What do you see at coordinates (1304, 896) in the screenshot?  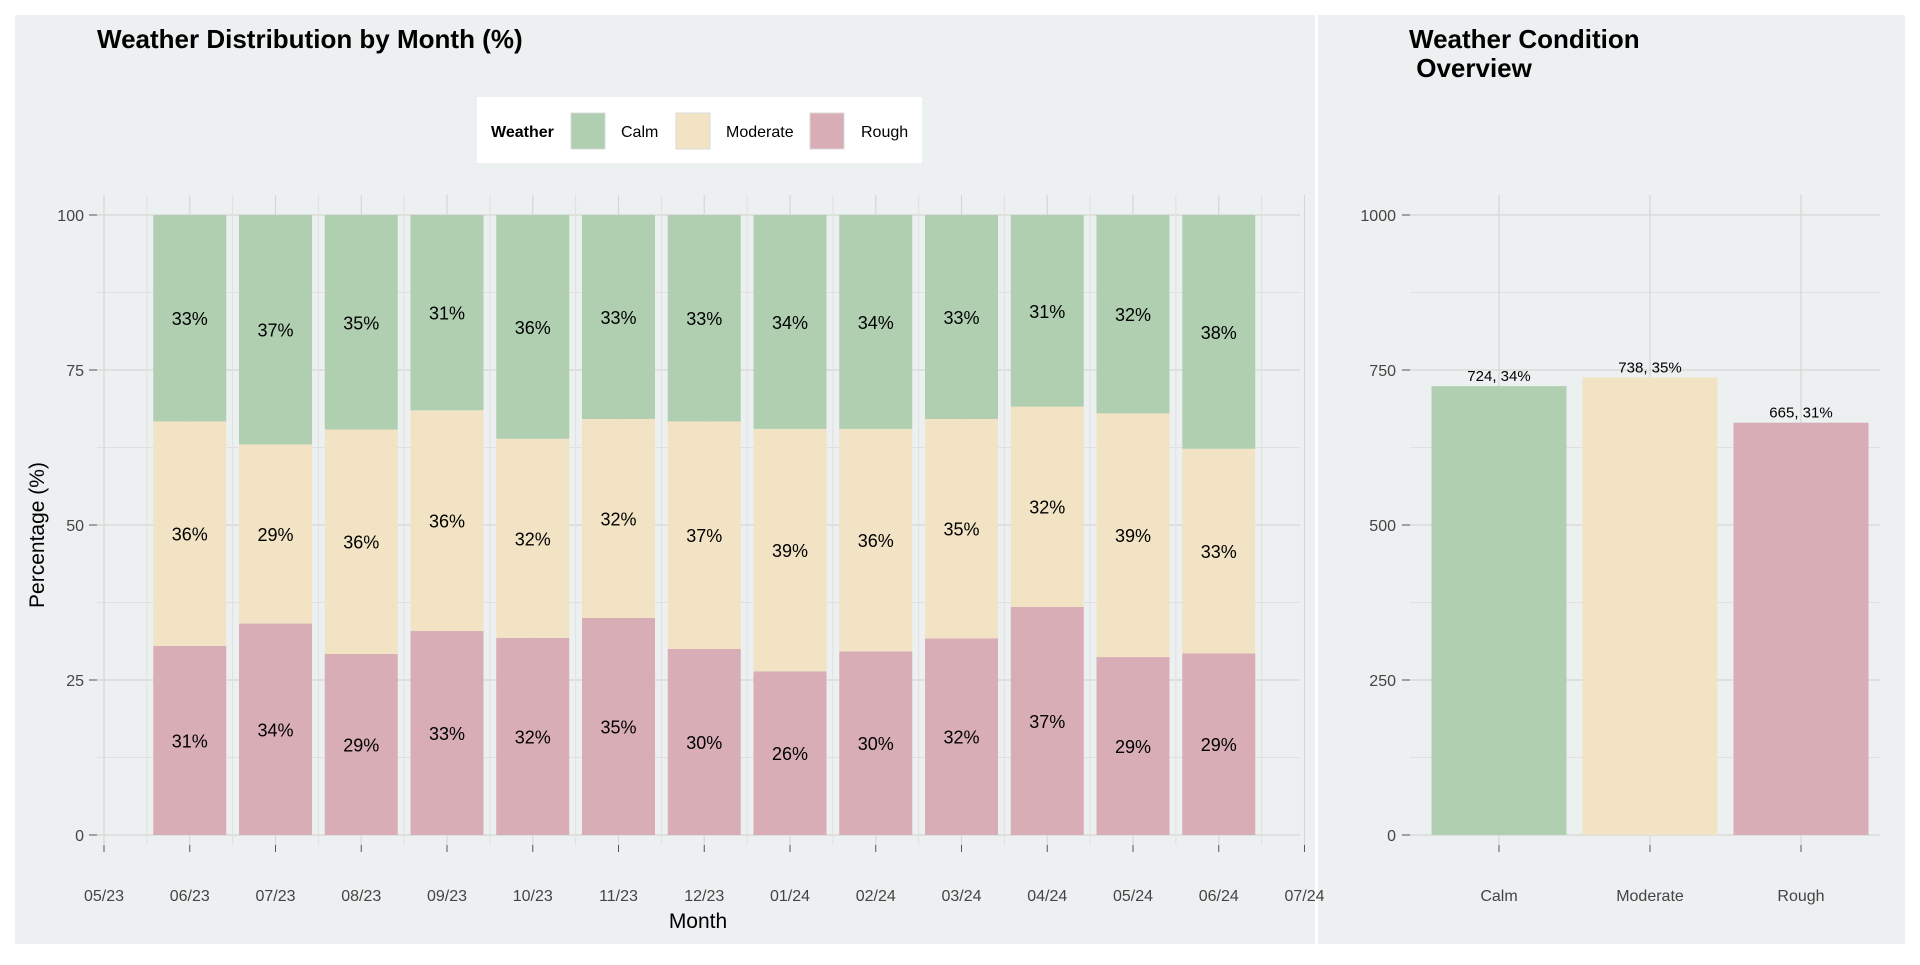 I see `left-x-tick-label: 07/24` at bounding box center [1304, 896].